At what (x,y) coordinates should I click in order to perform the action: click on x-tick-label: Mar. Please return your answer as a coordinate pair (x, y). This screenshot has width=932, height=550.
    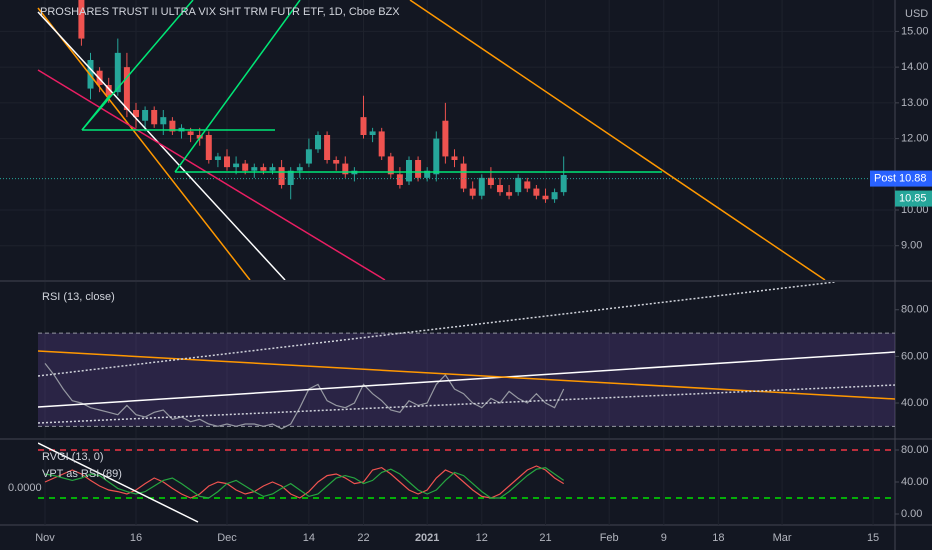
    Looking at the image, I should click on (782, 538).